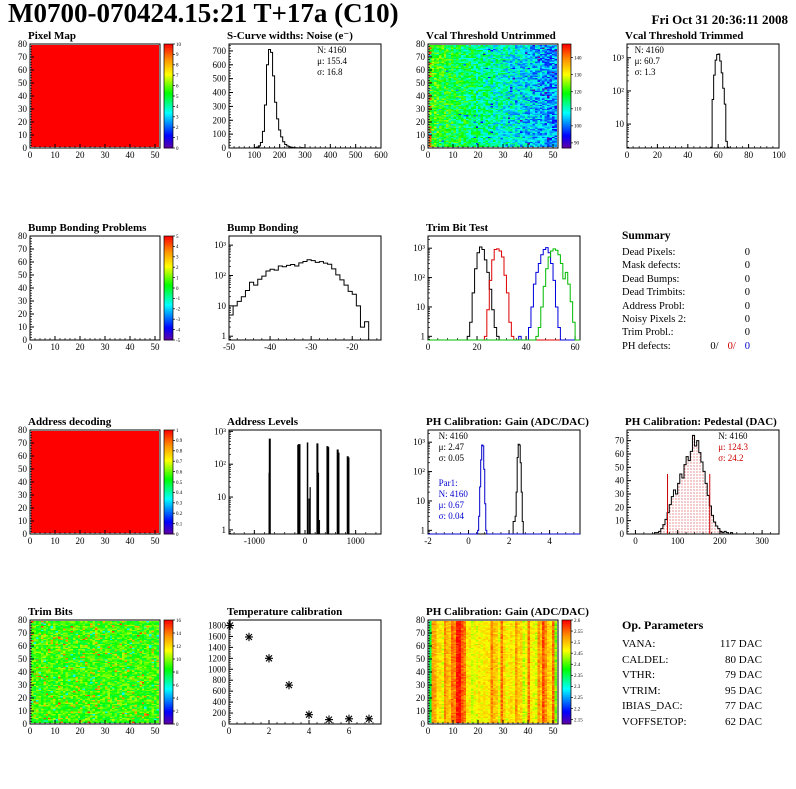 This screenshot has height=789, width=796. Describe the element at coordinates (507, 612) in the screenshot. I see `svg-text: PH Calibration: Gain (ADC/DAC)` at that location.